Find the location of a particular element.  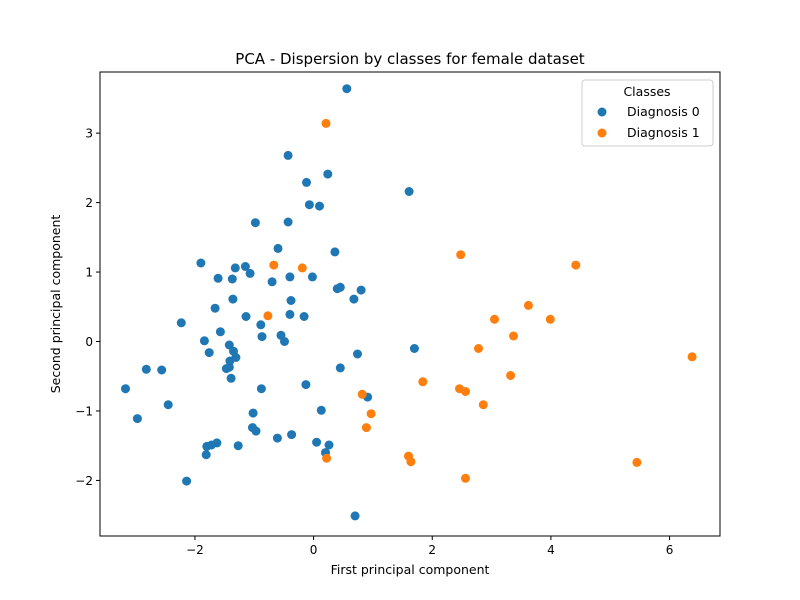

y-tick-label: 3 is located at coordinates (89, 134).